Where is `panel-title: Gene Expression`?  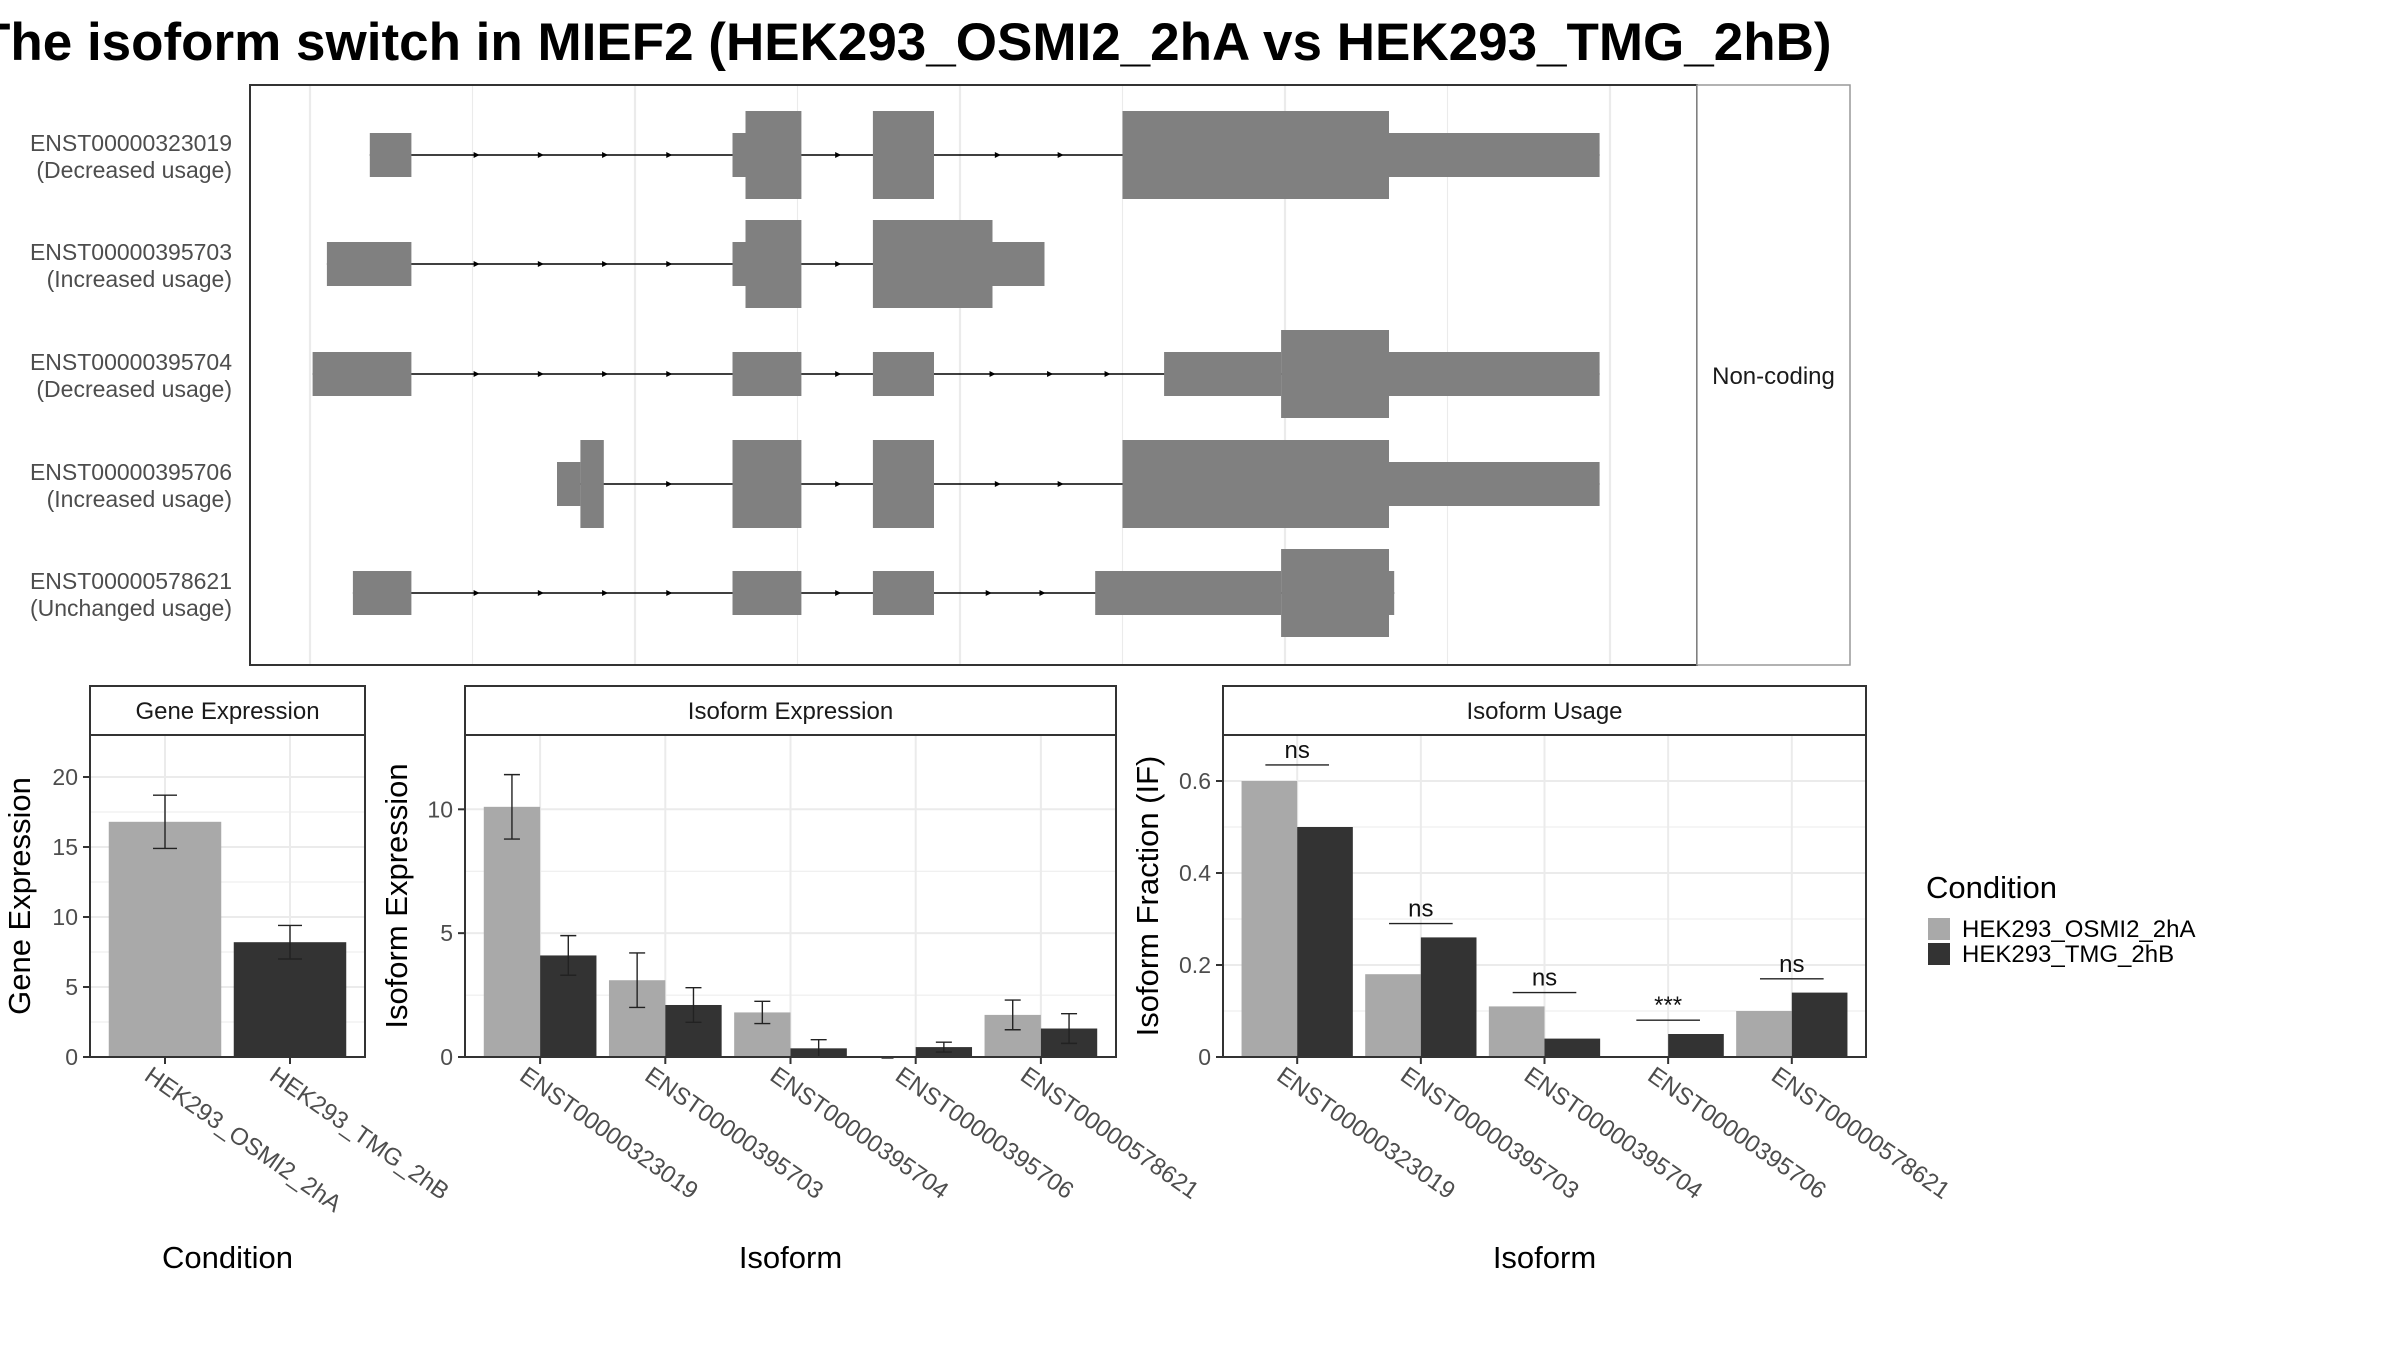 panel-title: Gene Expression is located at coordinates (227, 711).